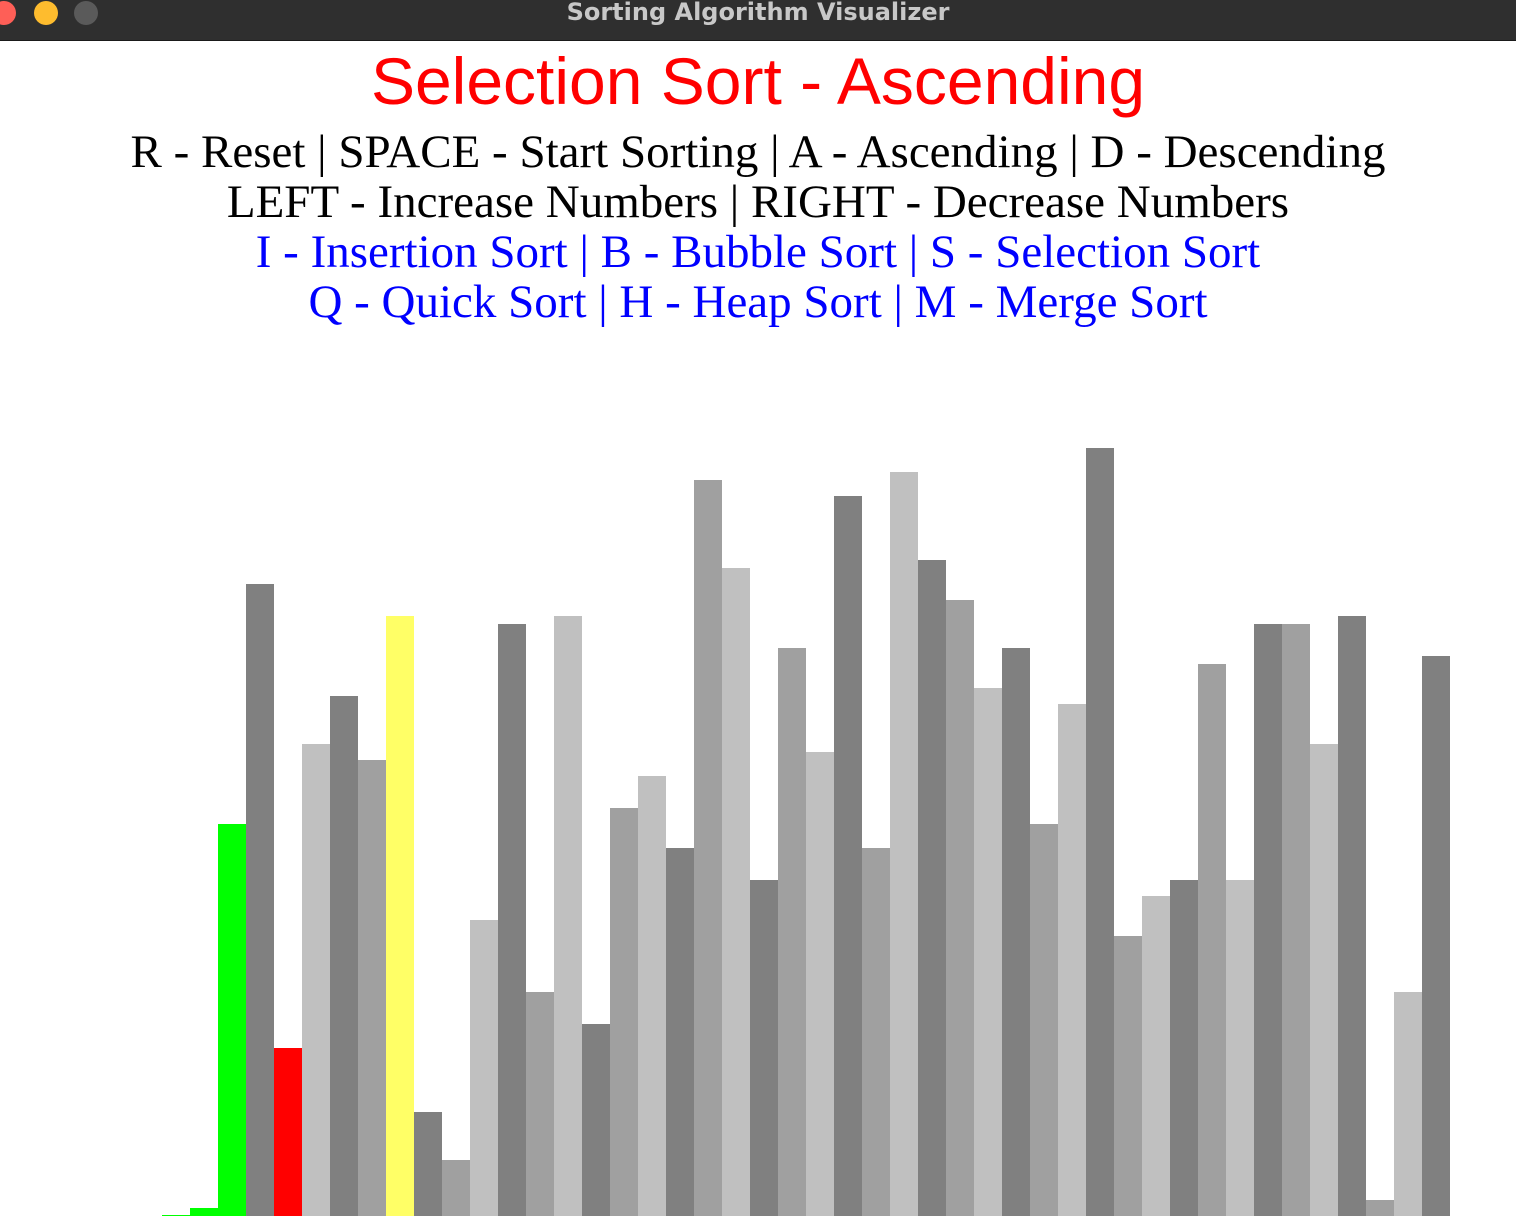 Image resolution: width=1516 pixels, height=1216 pixels. I want to click on window-close-button, so click(8, 13).